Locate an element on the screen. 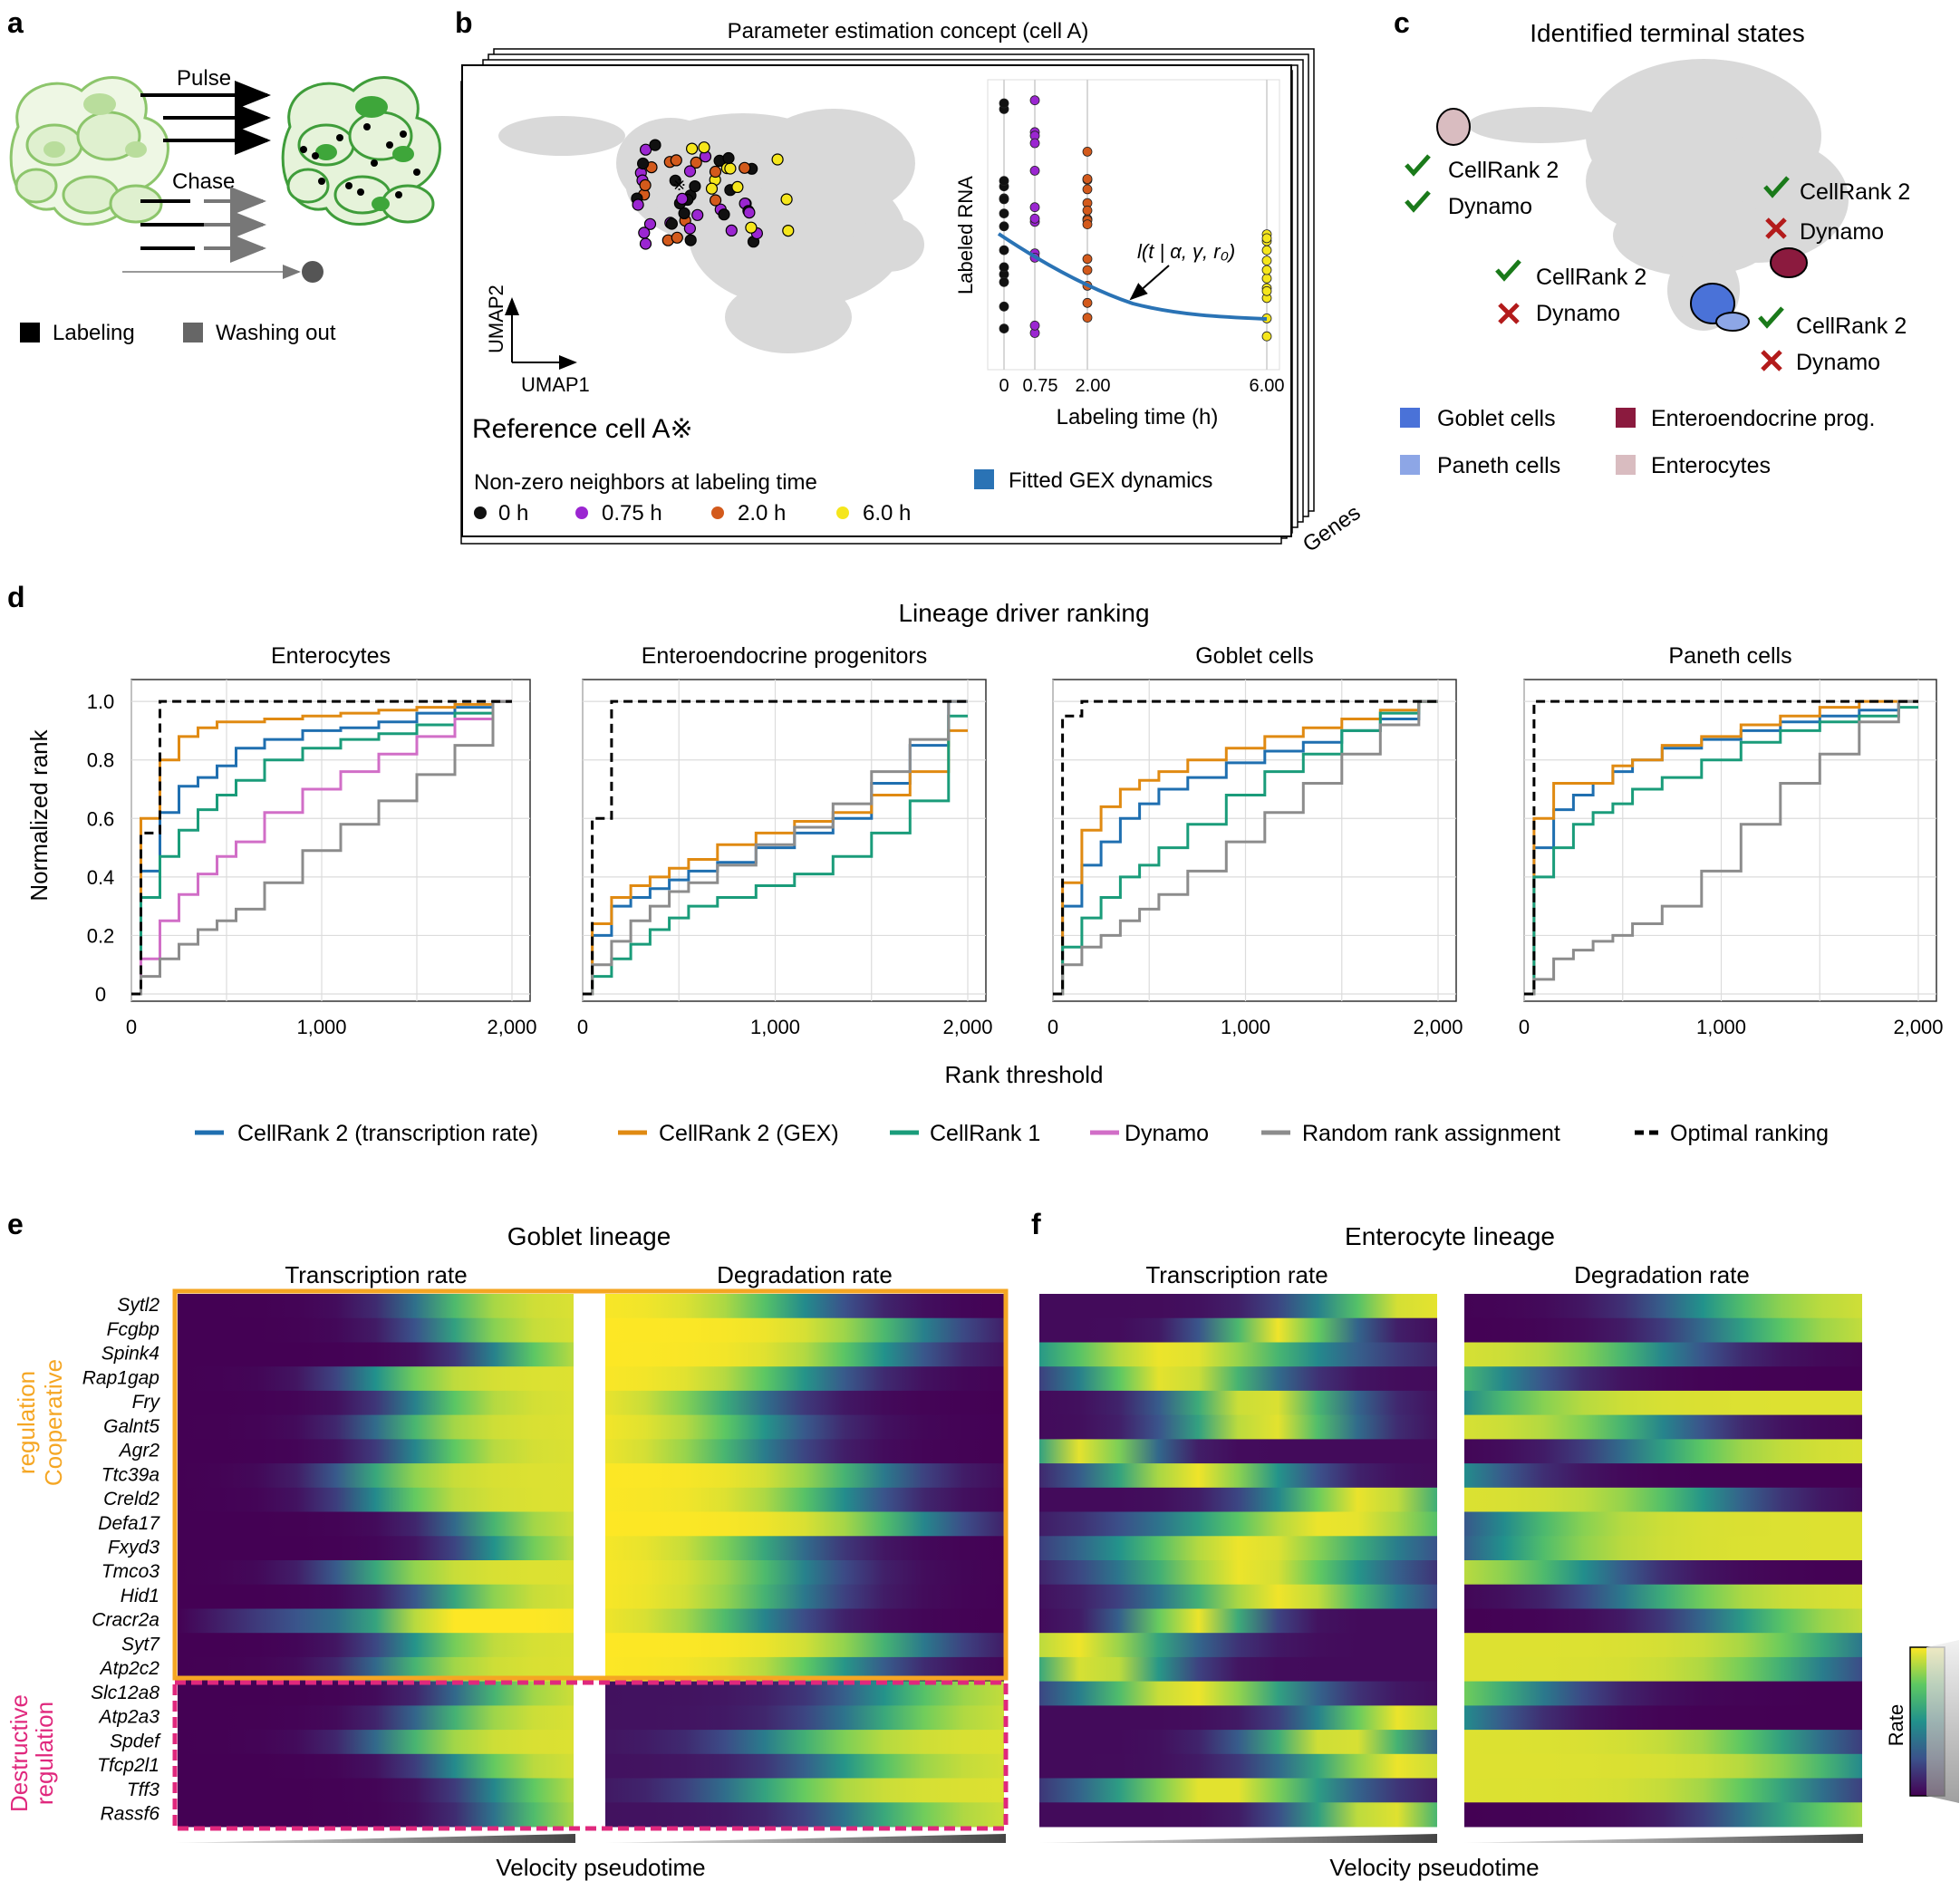 The height and width of the screenshot is (1881, 1960). svg-text: CellRank 2 is located at coordinates (1855, 192).